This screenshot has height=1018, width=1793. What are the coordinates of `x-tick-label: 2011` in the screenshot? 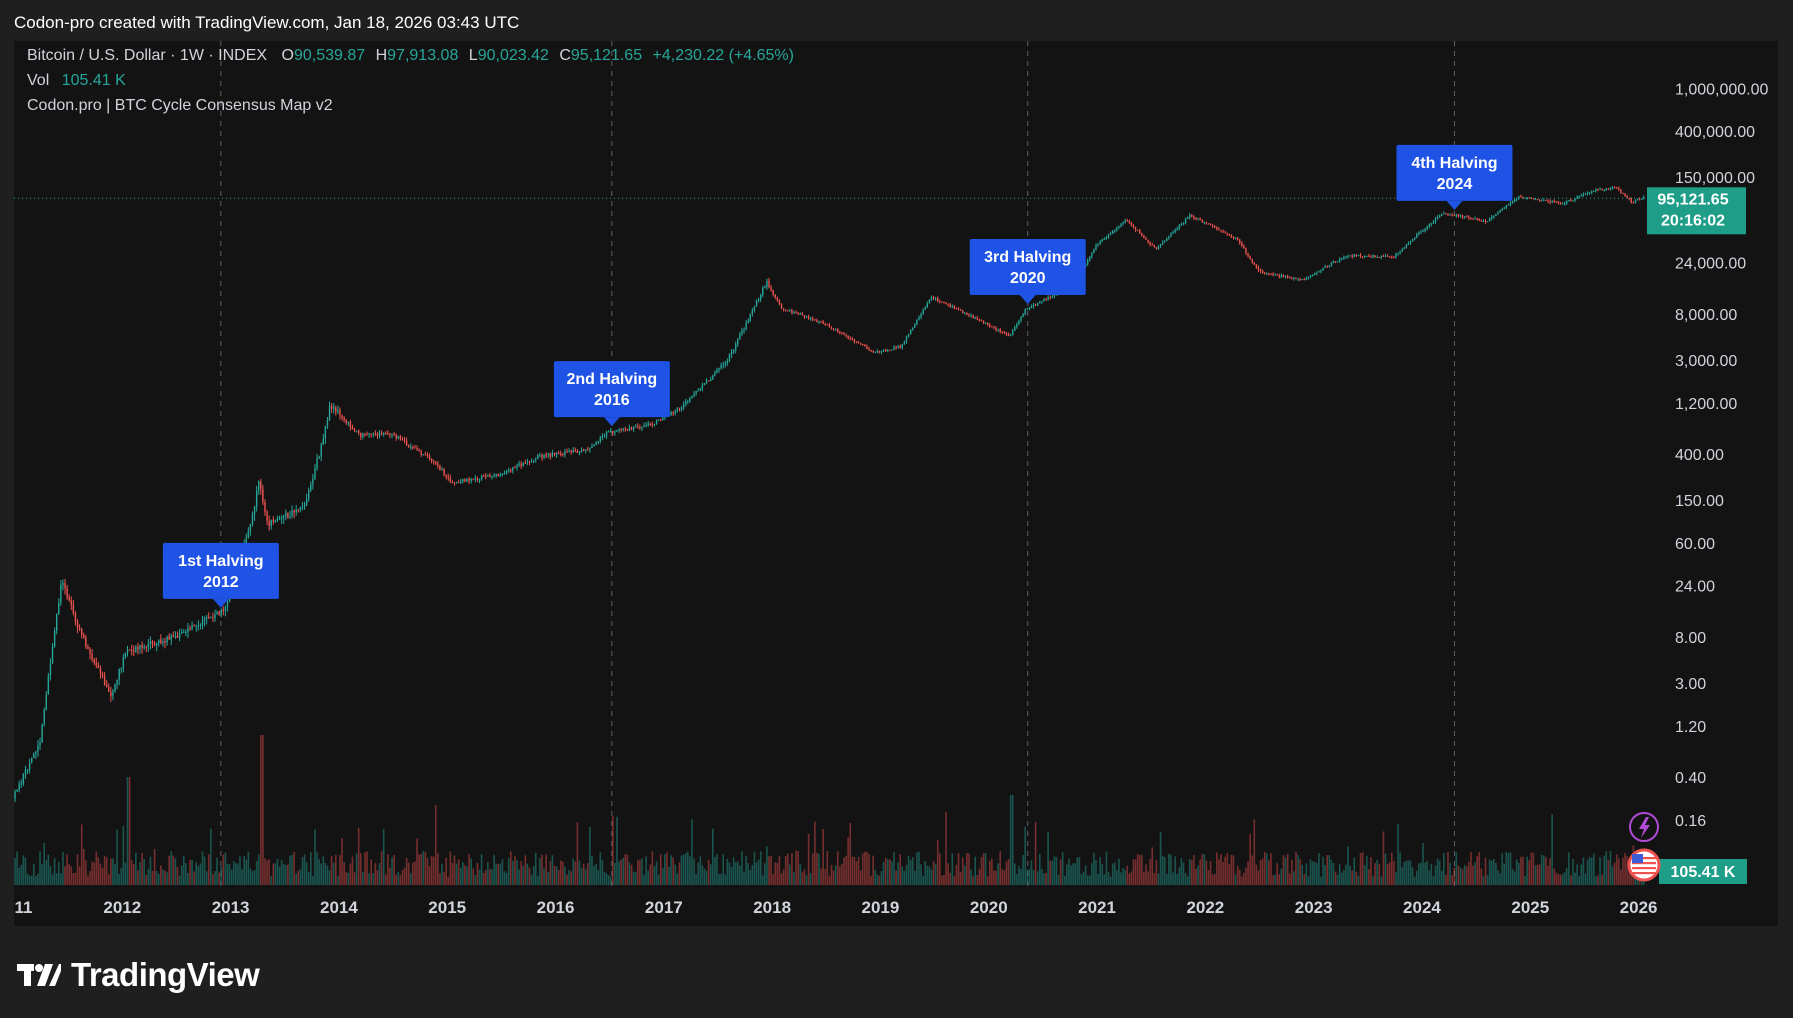 It's located at (23, 907).